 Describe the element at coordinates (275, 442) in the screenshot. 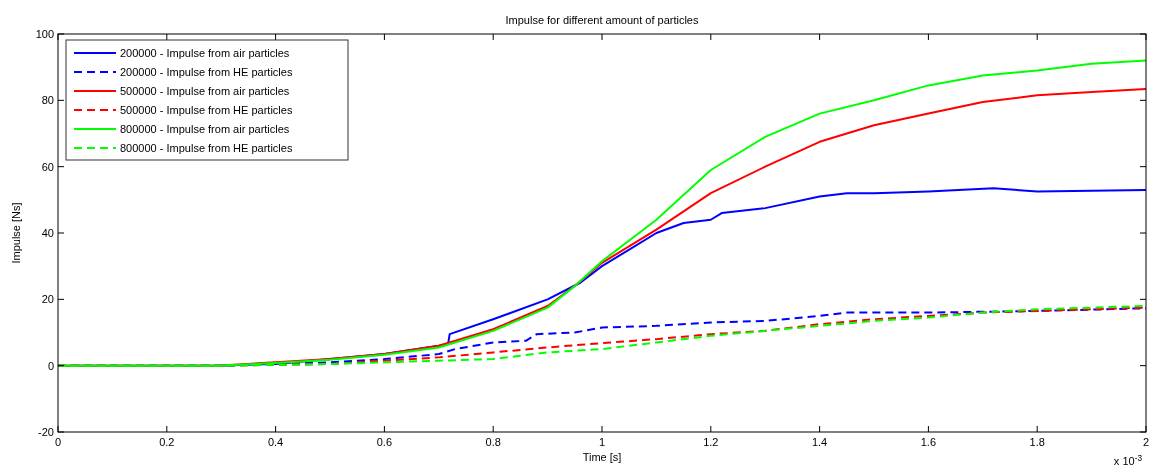

I see `x-tick-label: 0.4` at that location.